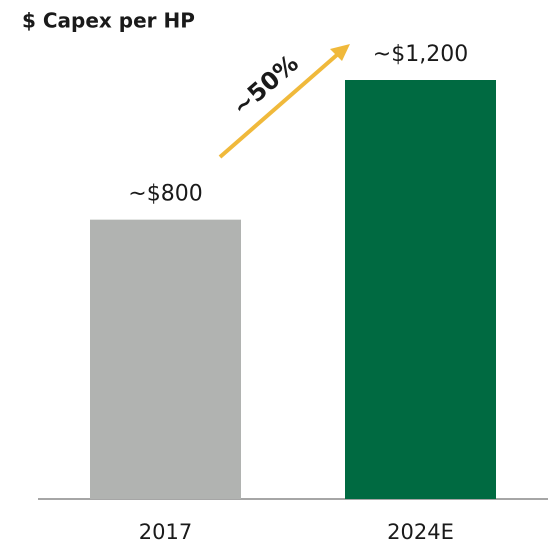 The width and height of the screenshot is (548, 550). What do you see at coordinates (420, 54) in the screenshot?
I see `value-label: ~$1,200` at bounding box center [420, 54].